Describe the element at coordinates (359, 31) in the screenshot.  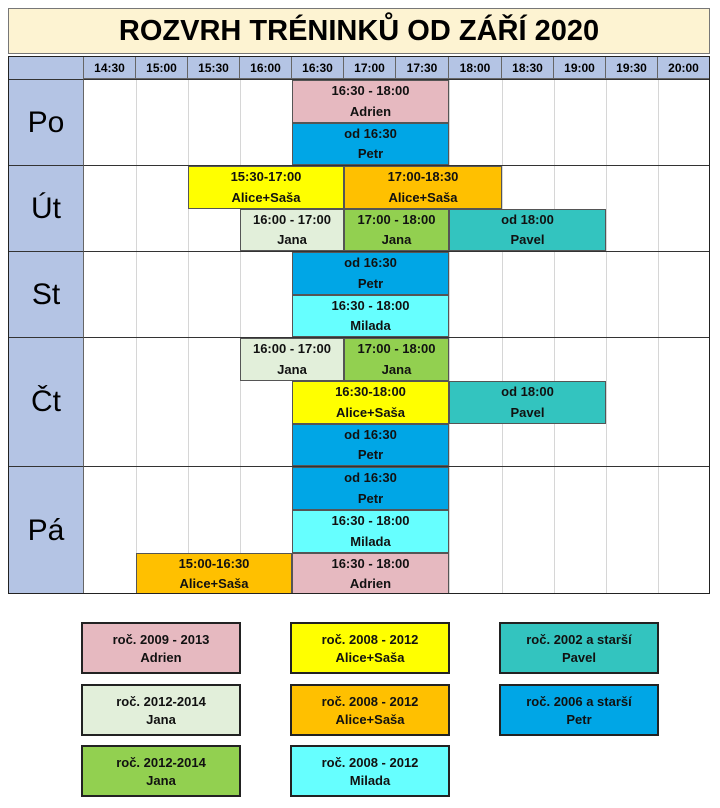
I see `page-title: ROZVRH TRÉNINKŮ OD ZÁŘÍ 2020` at that location.